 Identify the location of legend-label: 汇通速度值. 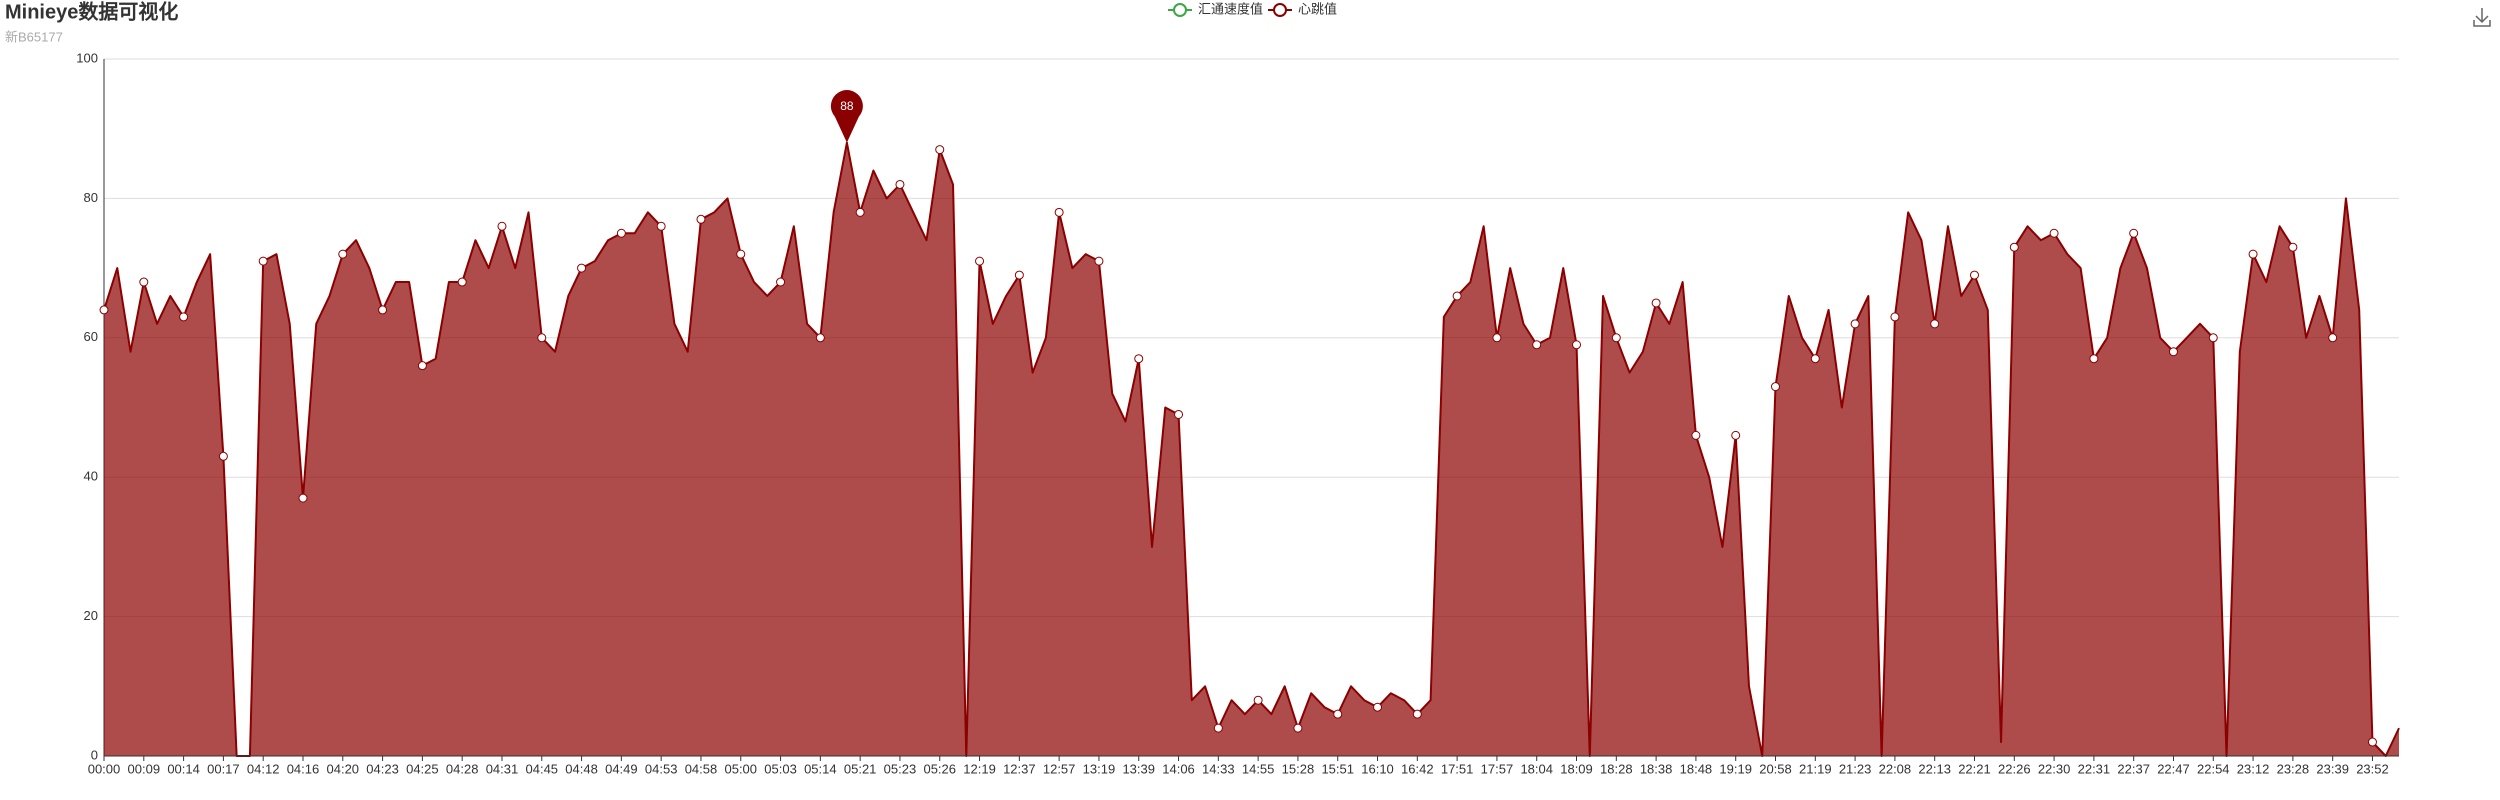
(1230, 8).